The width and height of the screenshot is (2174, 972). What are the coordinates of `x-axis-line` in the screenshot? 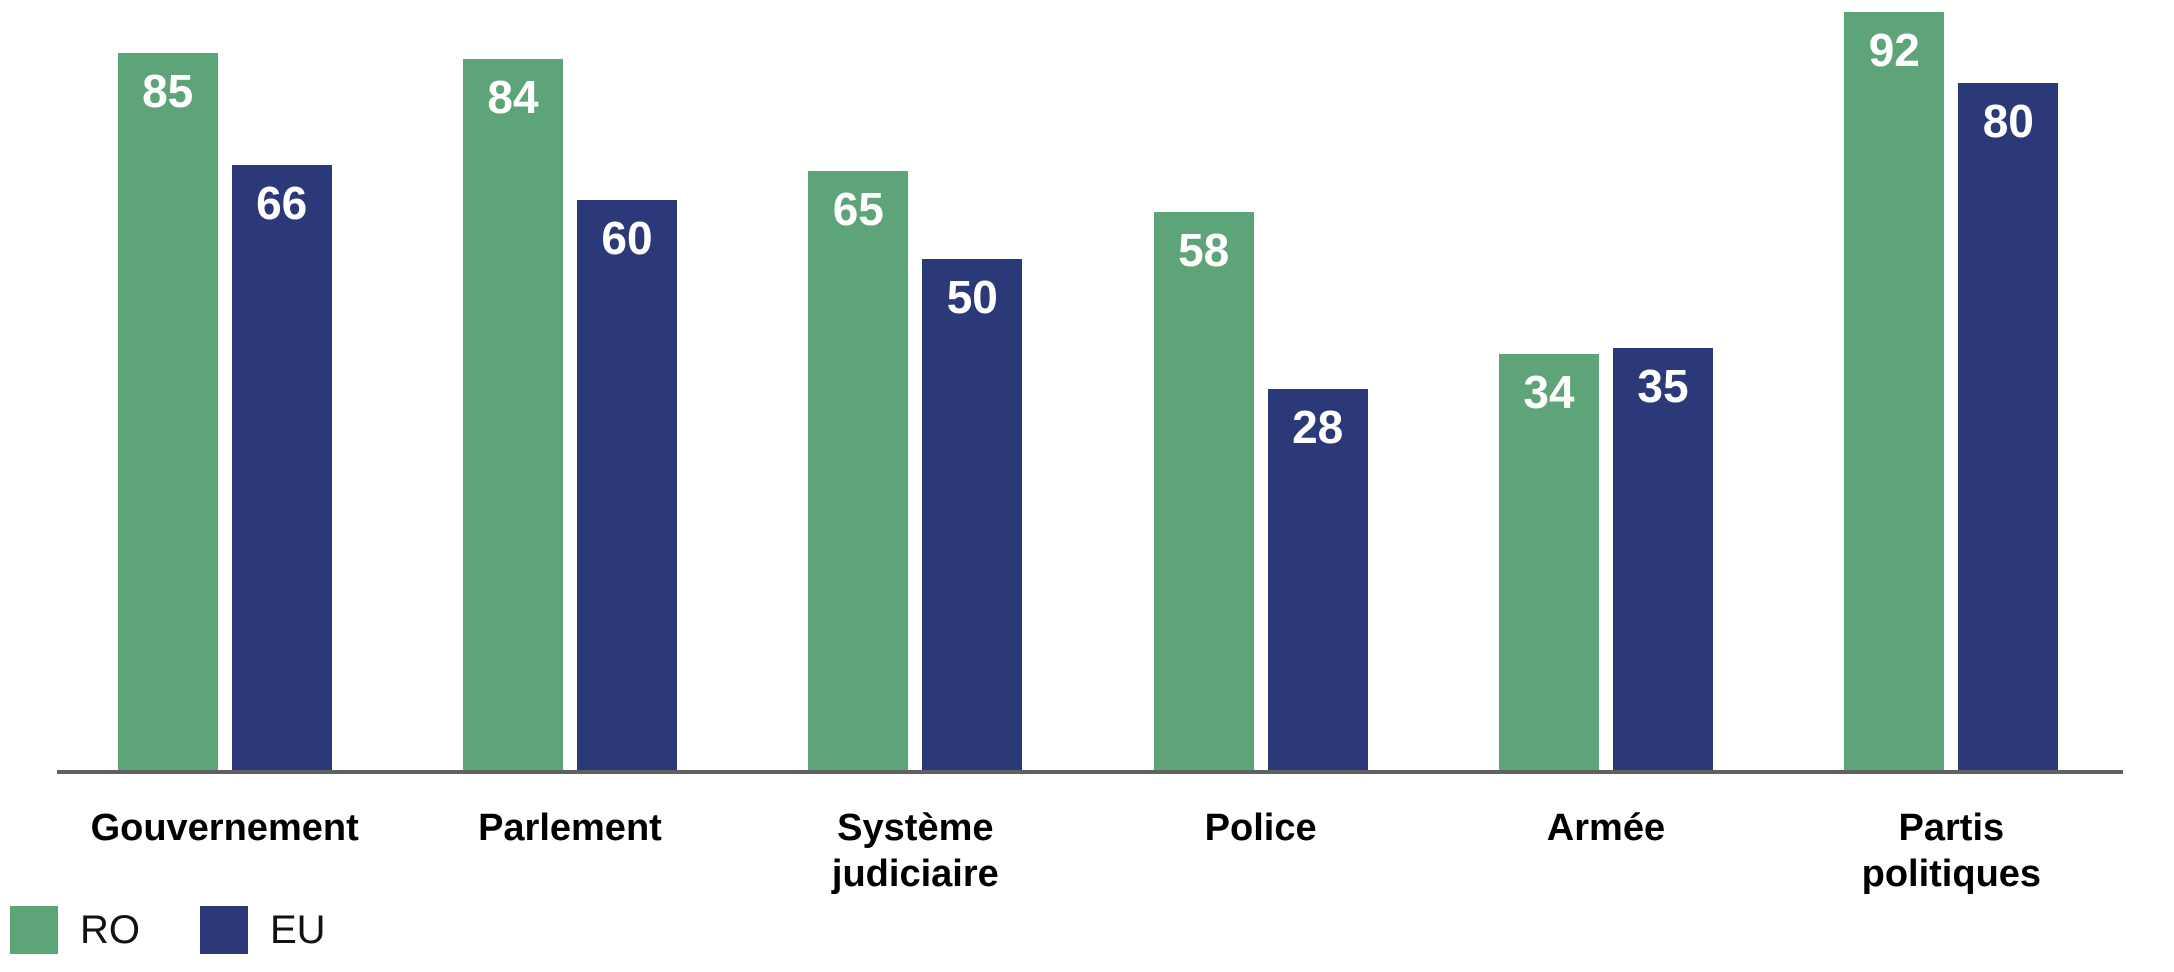 It's located at (1090, 772).